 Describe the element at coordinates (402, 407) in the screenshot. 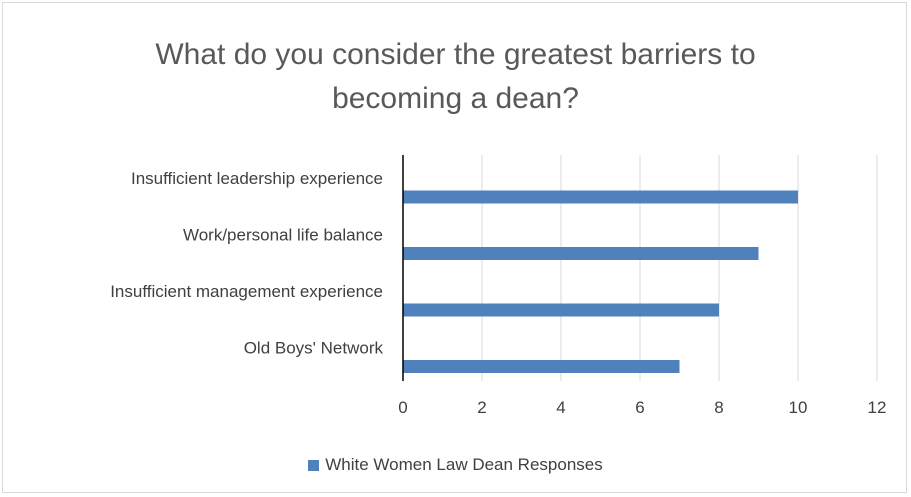

I see `x-tick-label: 0` at that location.